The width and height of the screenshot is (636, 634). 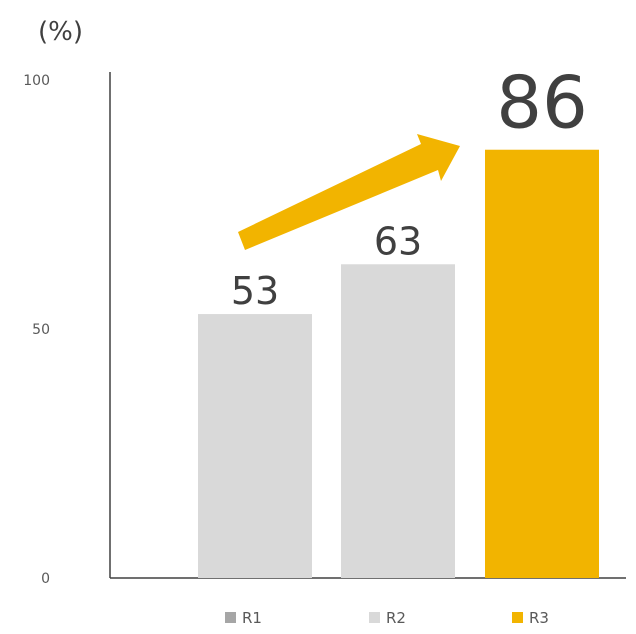 I want to click on y-tick-label: 0, so click(x=45, y=579).